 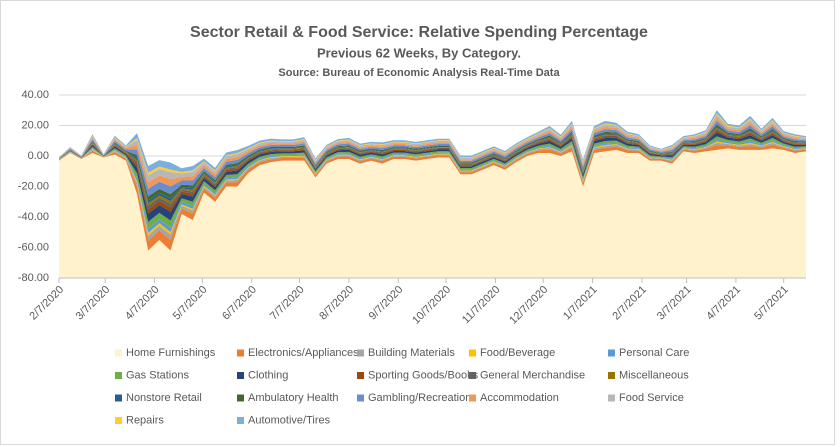 I want to click on legend-item: Gambling/Recreation, so click(x=414, y=398).